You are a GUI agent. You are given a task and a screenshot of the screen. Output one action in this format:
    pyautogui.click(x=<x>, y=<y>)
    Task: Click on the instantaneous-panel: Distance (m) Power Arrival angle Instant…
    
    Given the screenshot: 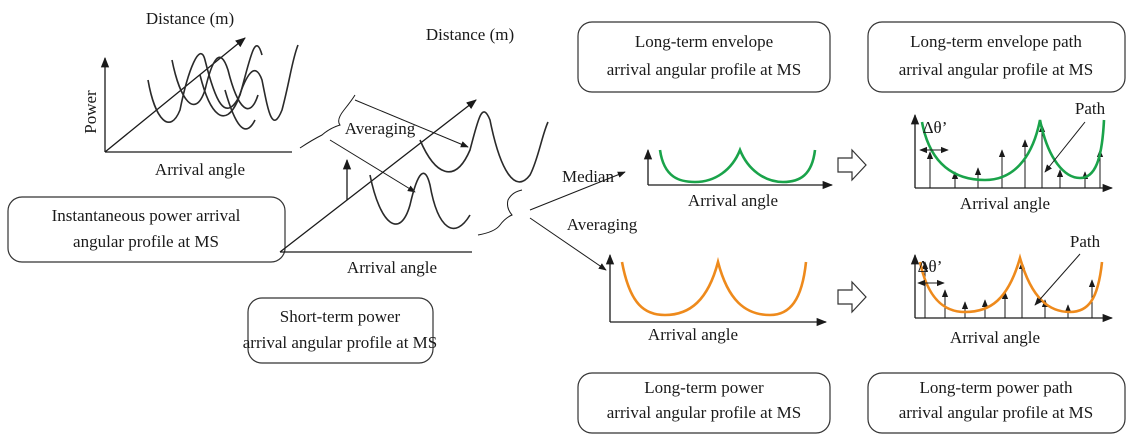 What is the action you would take?
    pyautogui.click(x=153, y=136)
    